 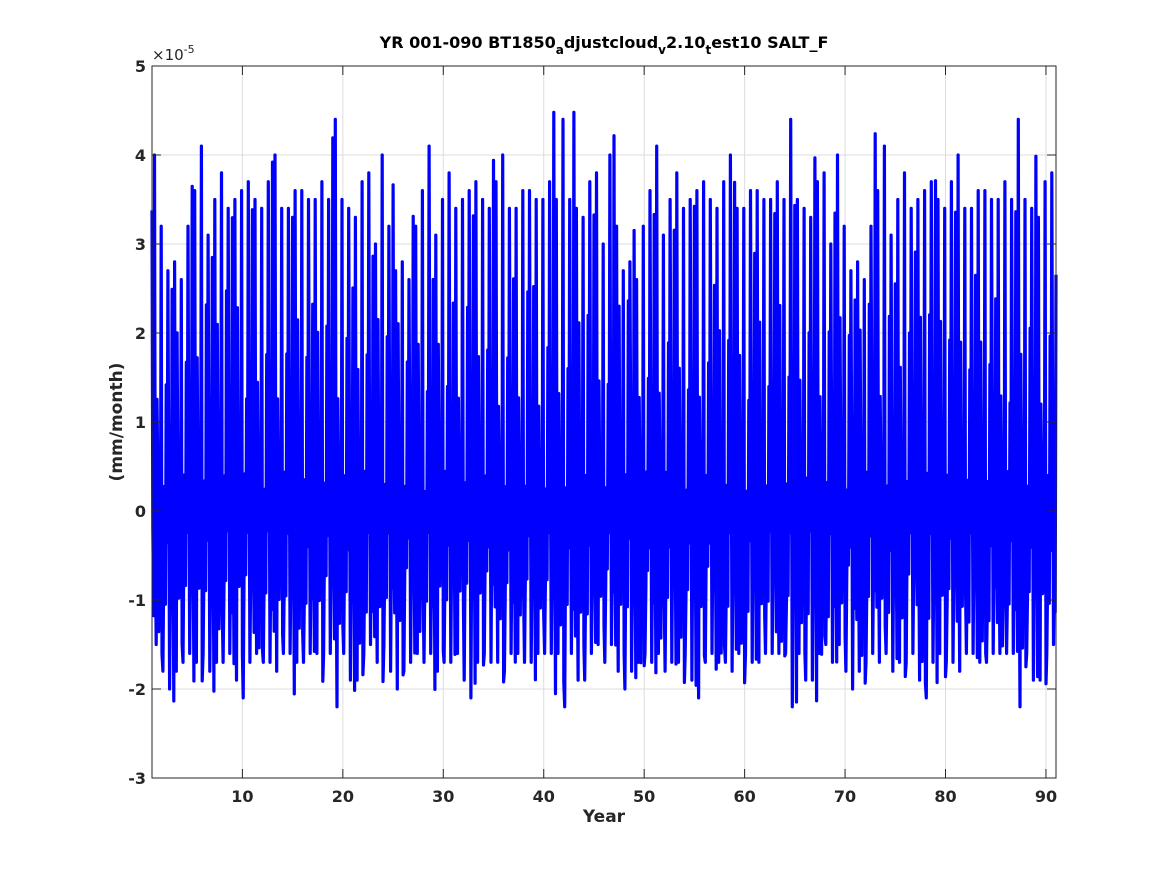 I want to click on y-tick-label: 0, so click(x=140, y=511).